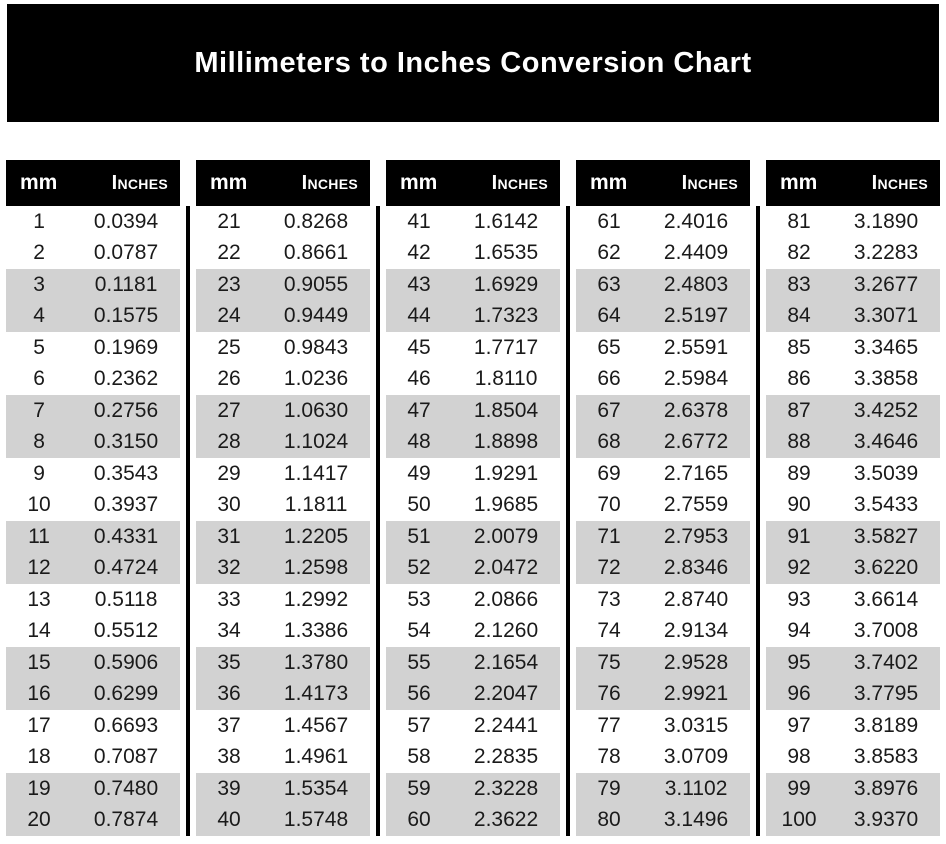 The width and height of the screenshot is (946, 844). What do you see at coordinates (283, 442) in the screenshot?
I see `table-row: 28 1.1024` at bounding box center [283, 442].